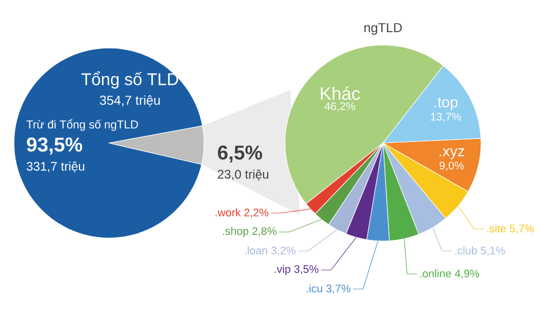 This screenshot has height=309, width=540. I want to click on slice-label: .xyz, so click(452, 154).